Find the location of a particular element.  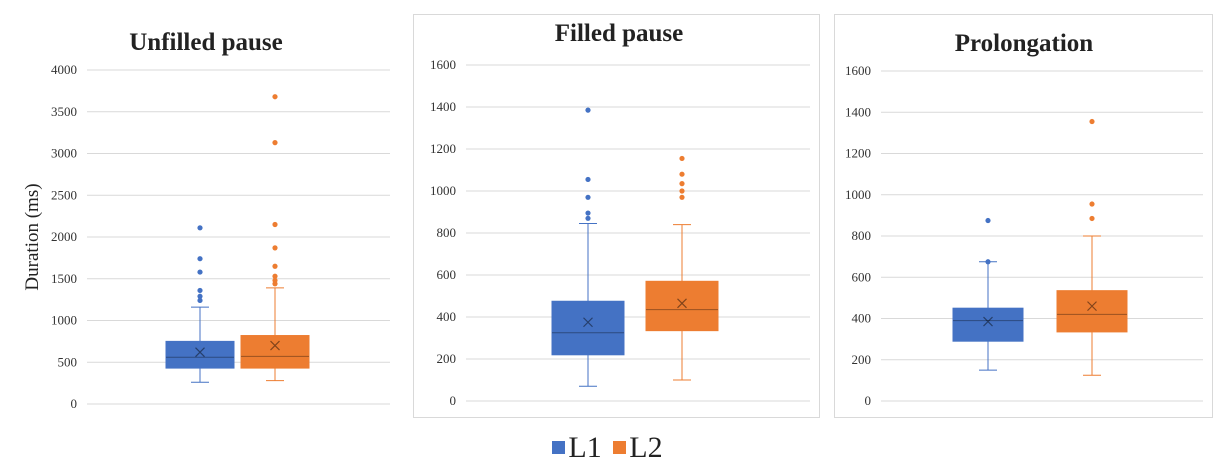

chart-title: Unfilled pause is located at coordinates (206, 42).